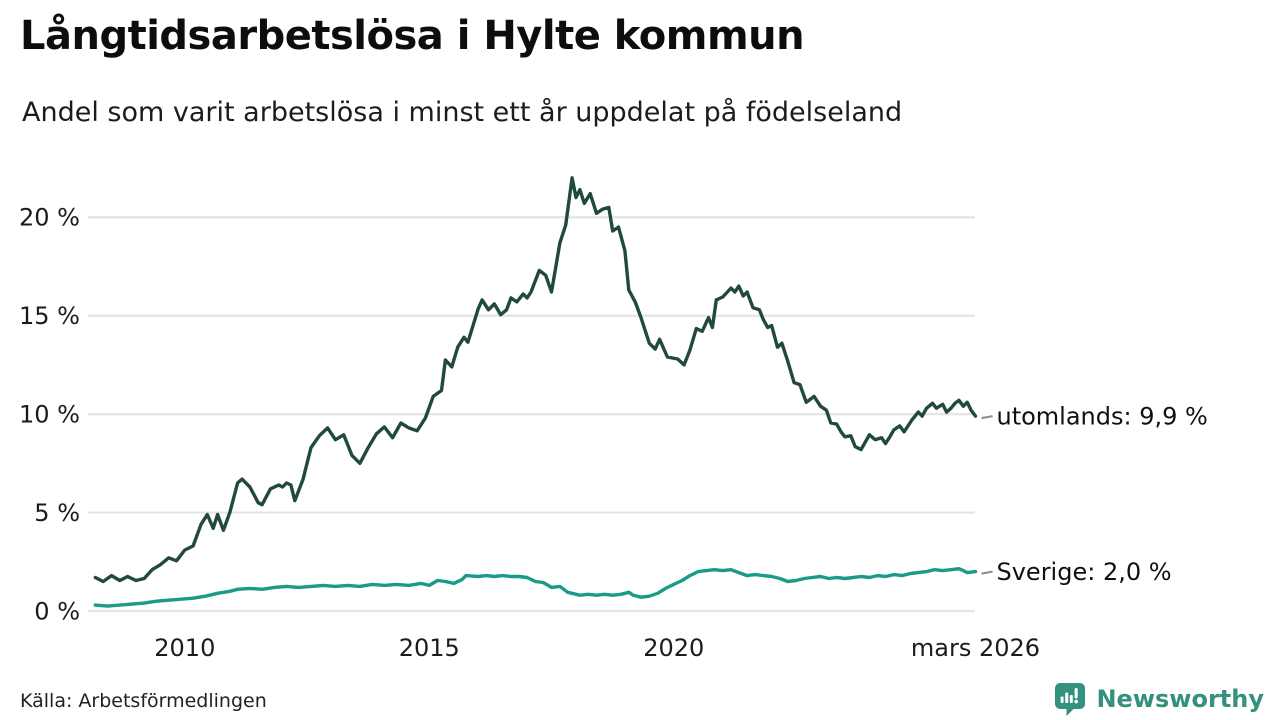 This screenshot has width=1280, height=720. Describe the element at coordinates (1180, 698) in the screenshot. I see `brand-name: Newsworthy` at that location.